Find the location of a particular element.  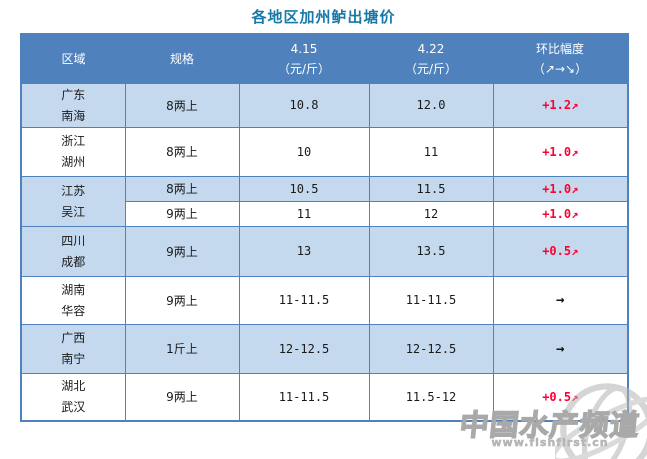

column-header-region: 区域 is located at coordinates (73, 58).